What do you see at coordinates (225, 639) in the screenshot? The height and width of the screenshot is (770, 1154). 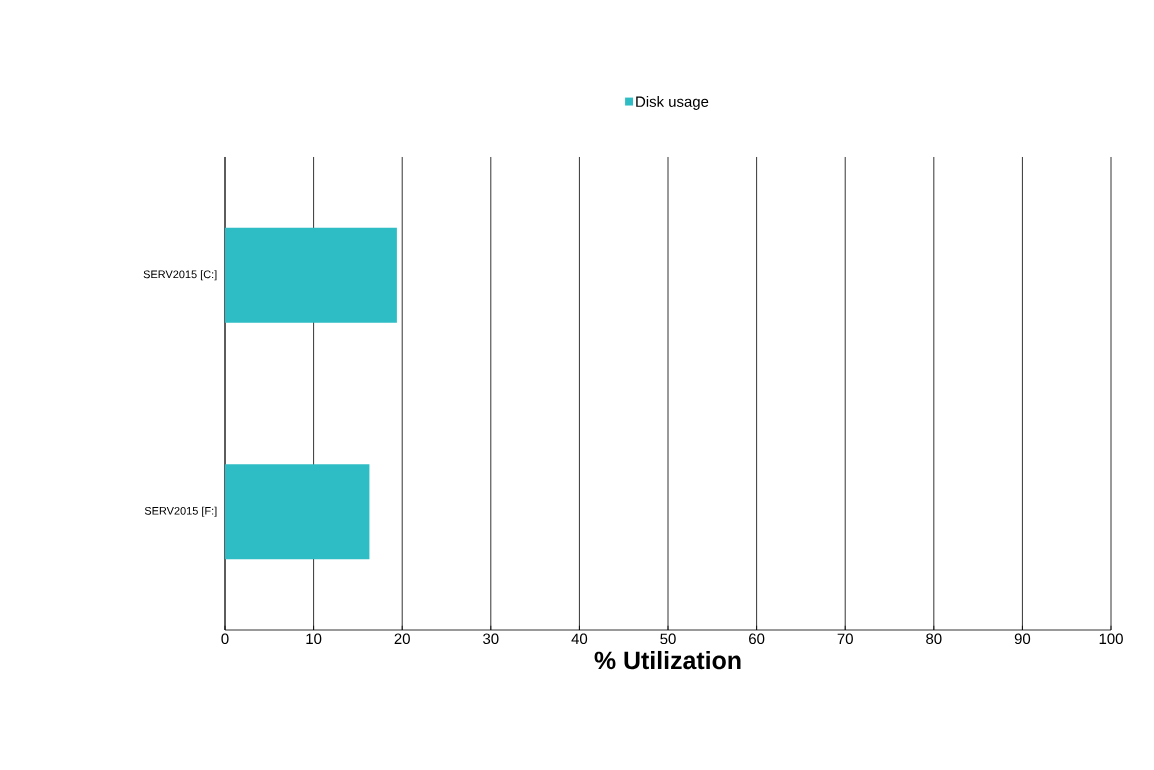 I see `x-tick-label: 0` at bounding box center [225, 639].